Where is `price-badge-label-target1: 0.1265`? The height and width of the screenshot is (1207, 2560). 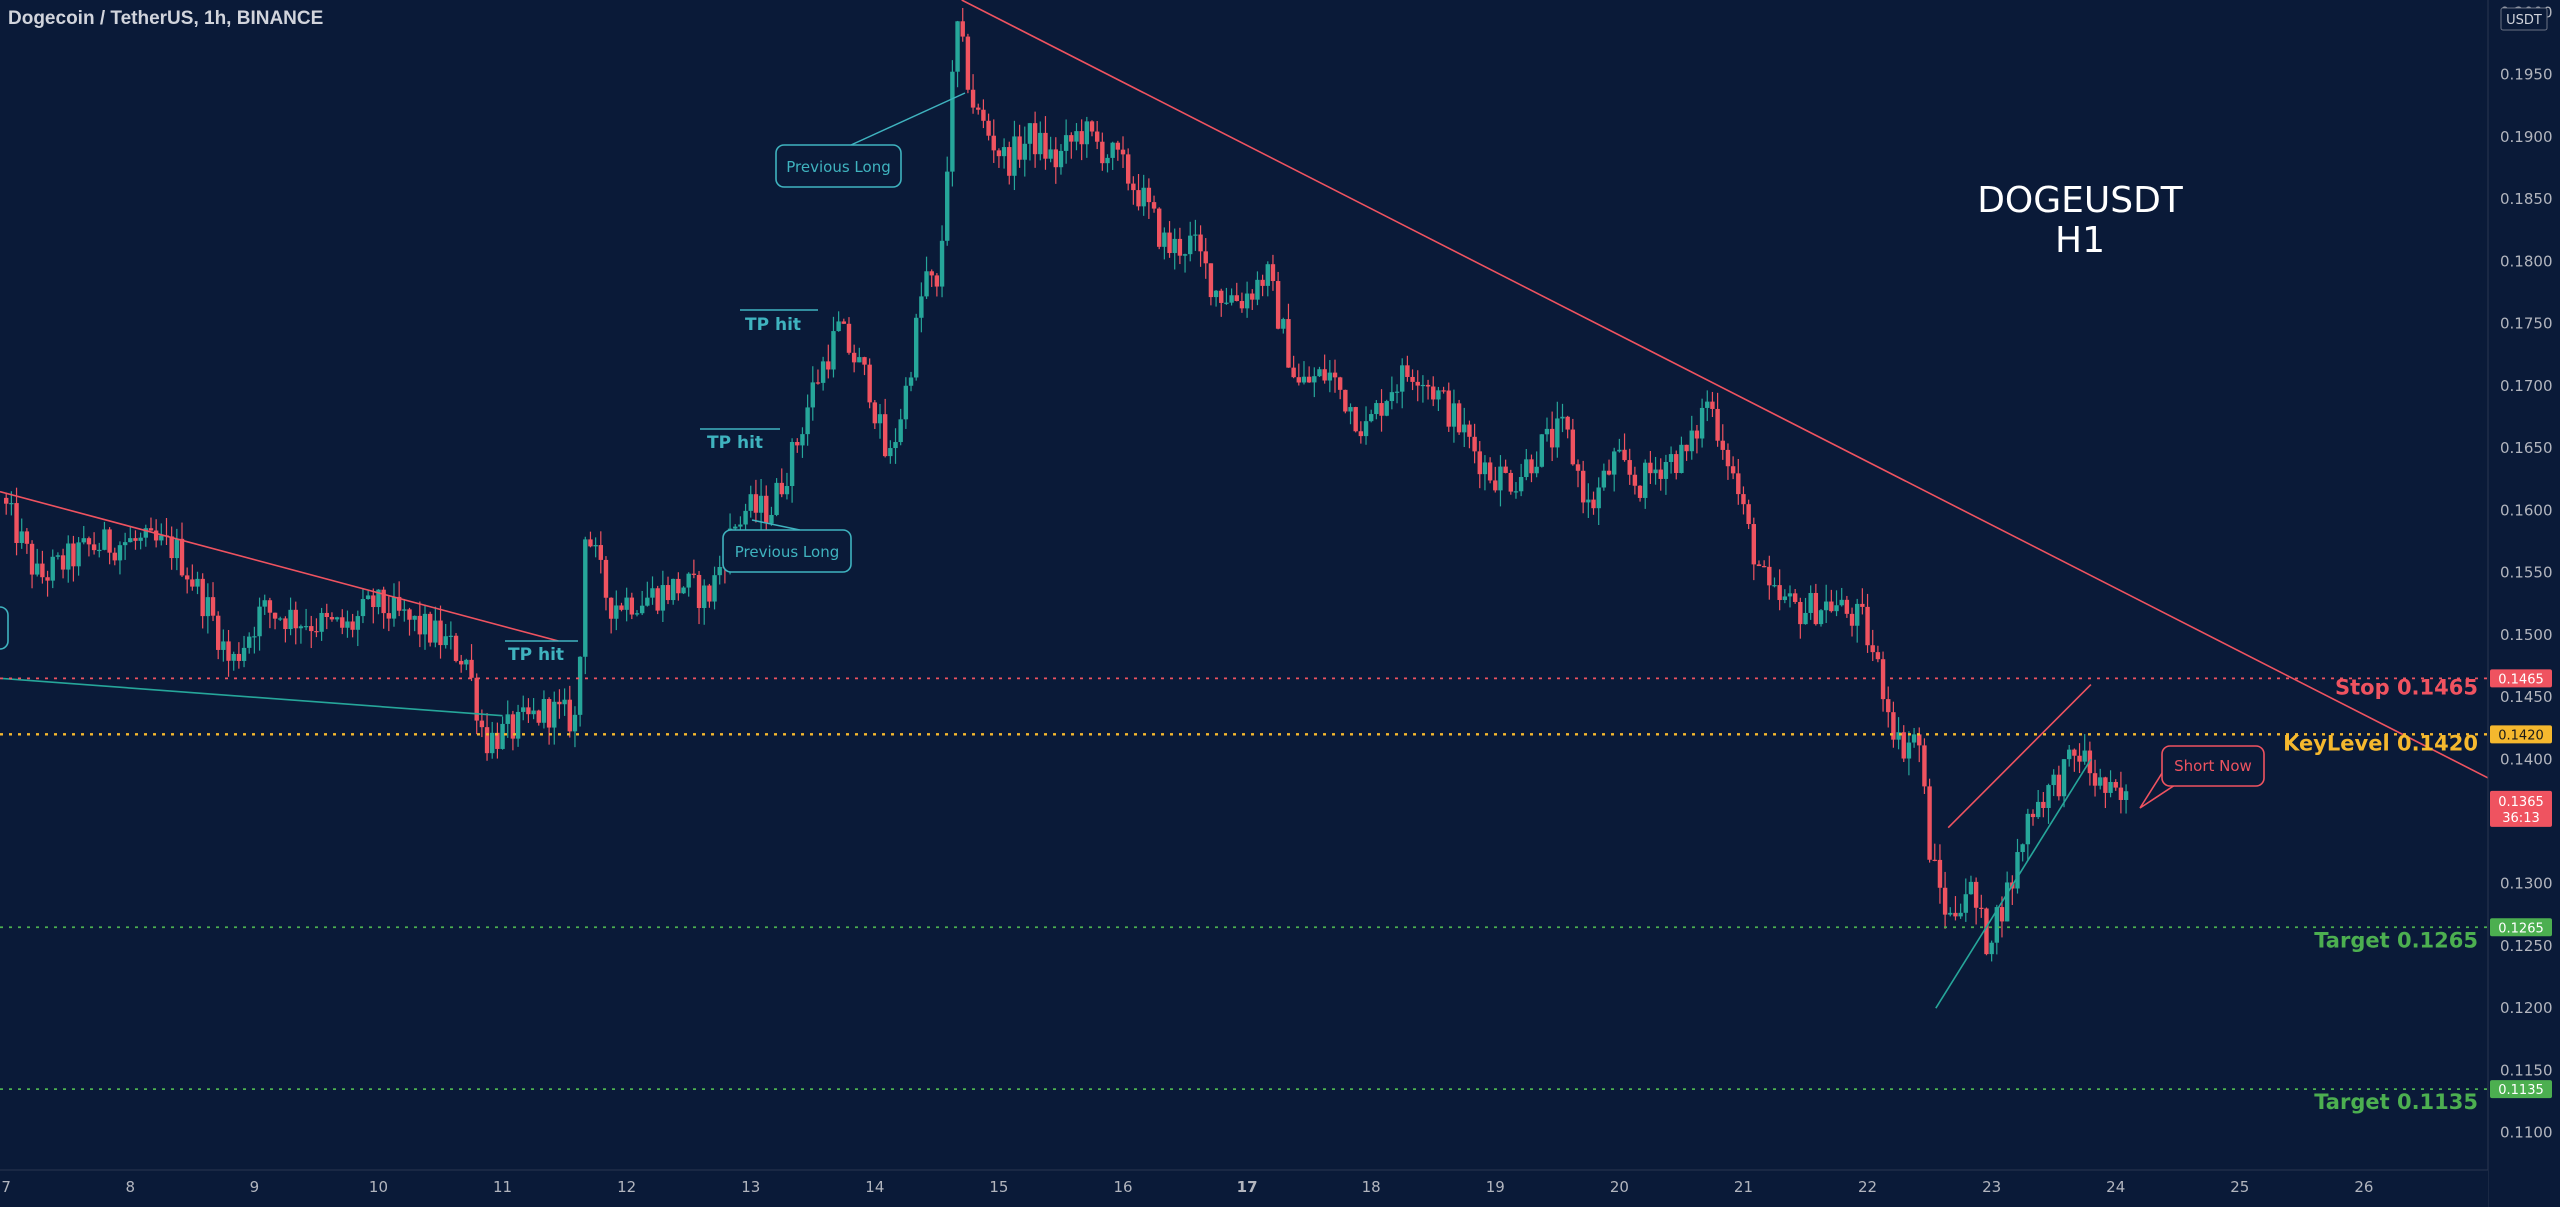 price-badge-label-target1: 0.1265 is located at coordinates (2521, 928).